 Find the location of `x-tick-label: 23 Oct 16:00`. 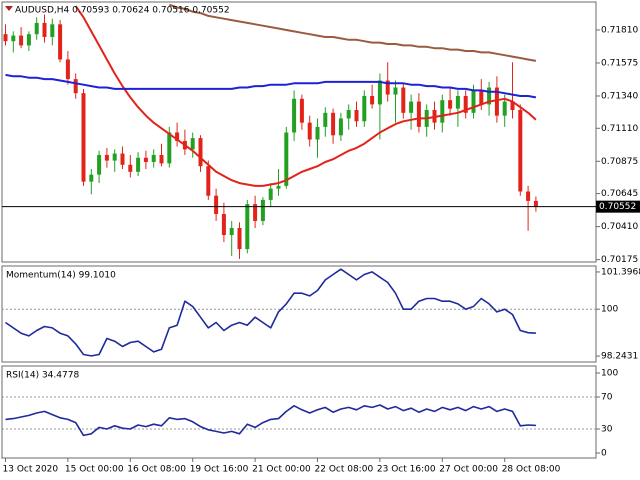

x-tick-label: 23 Oct 16:00 is located at coordinates (406, 470).